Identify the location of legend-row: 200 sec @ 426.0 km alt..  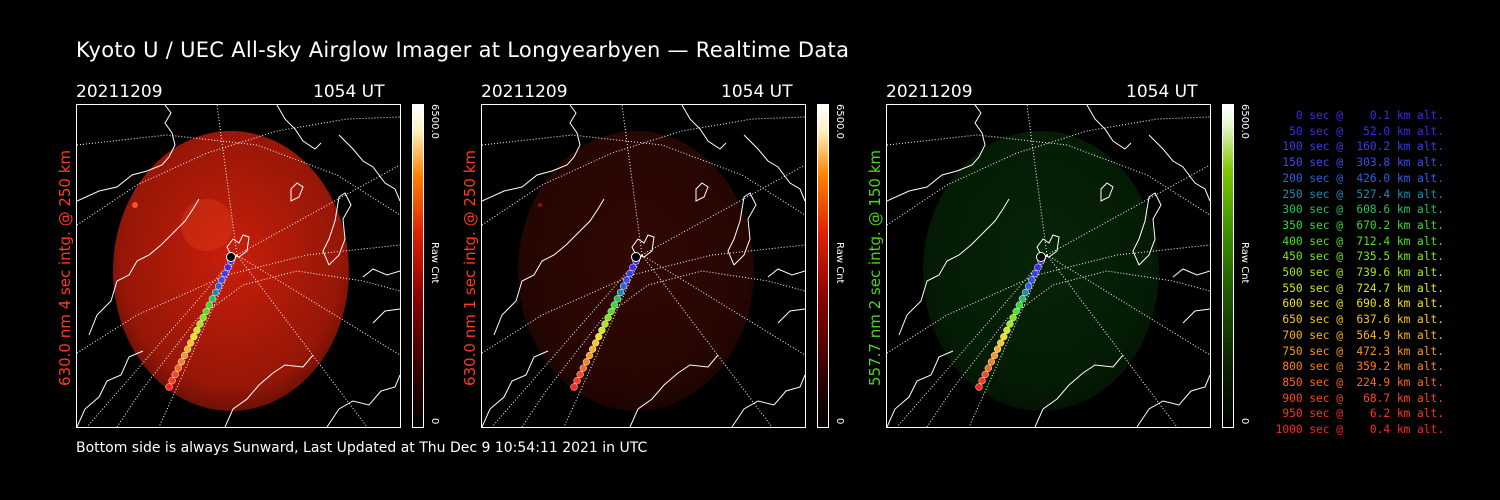
(1359, 178).